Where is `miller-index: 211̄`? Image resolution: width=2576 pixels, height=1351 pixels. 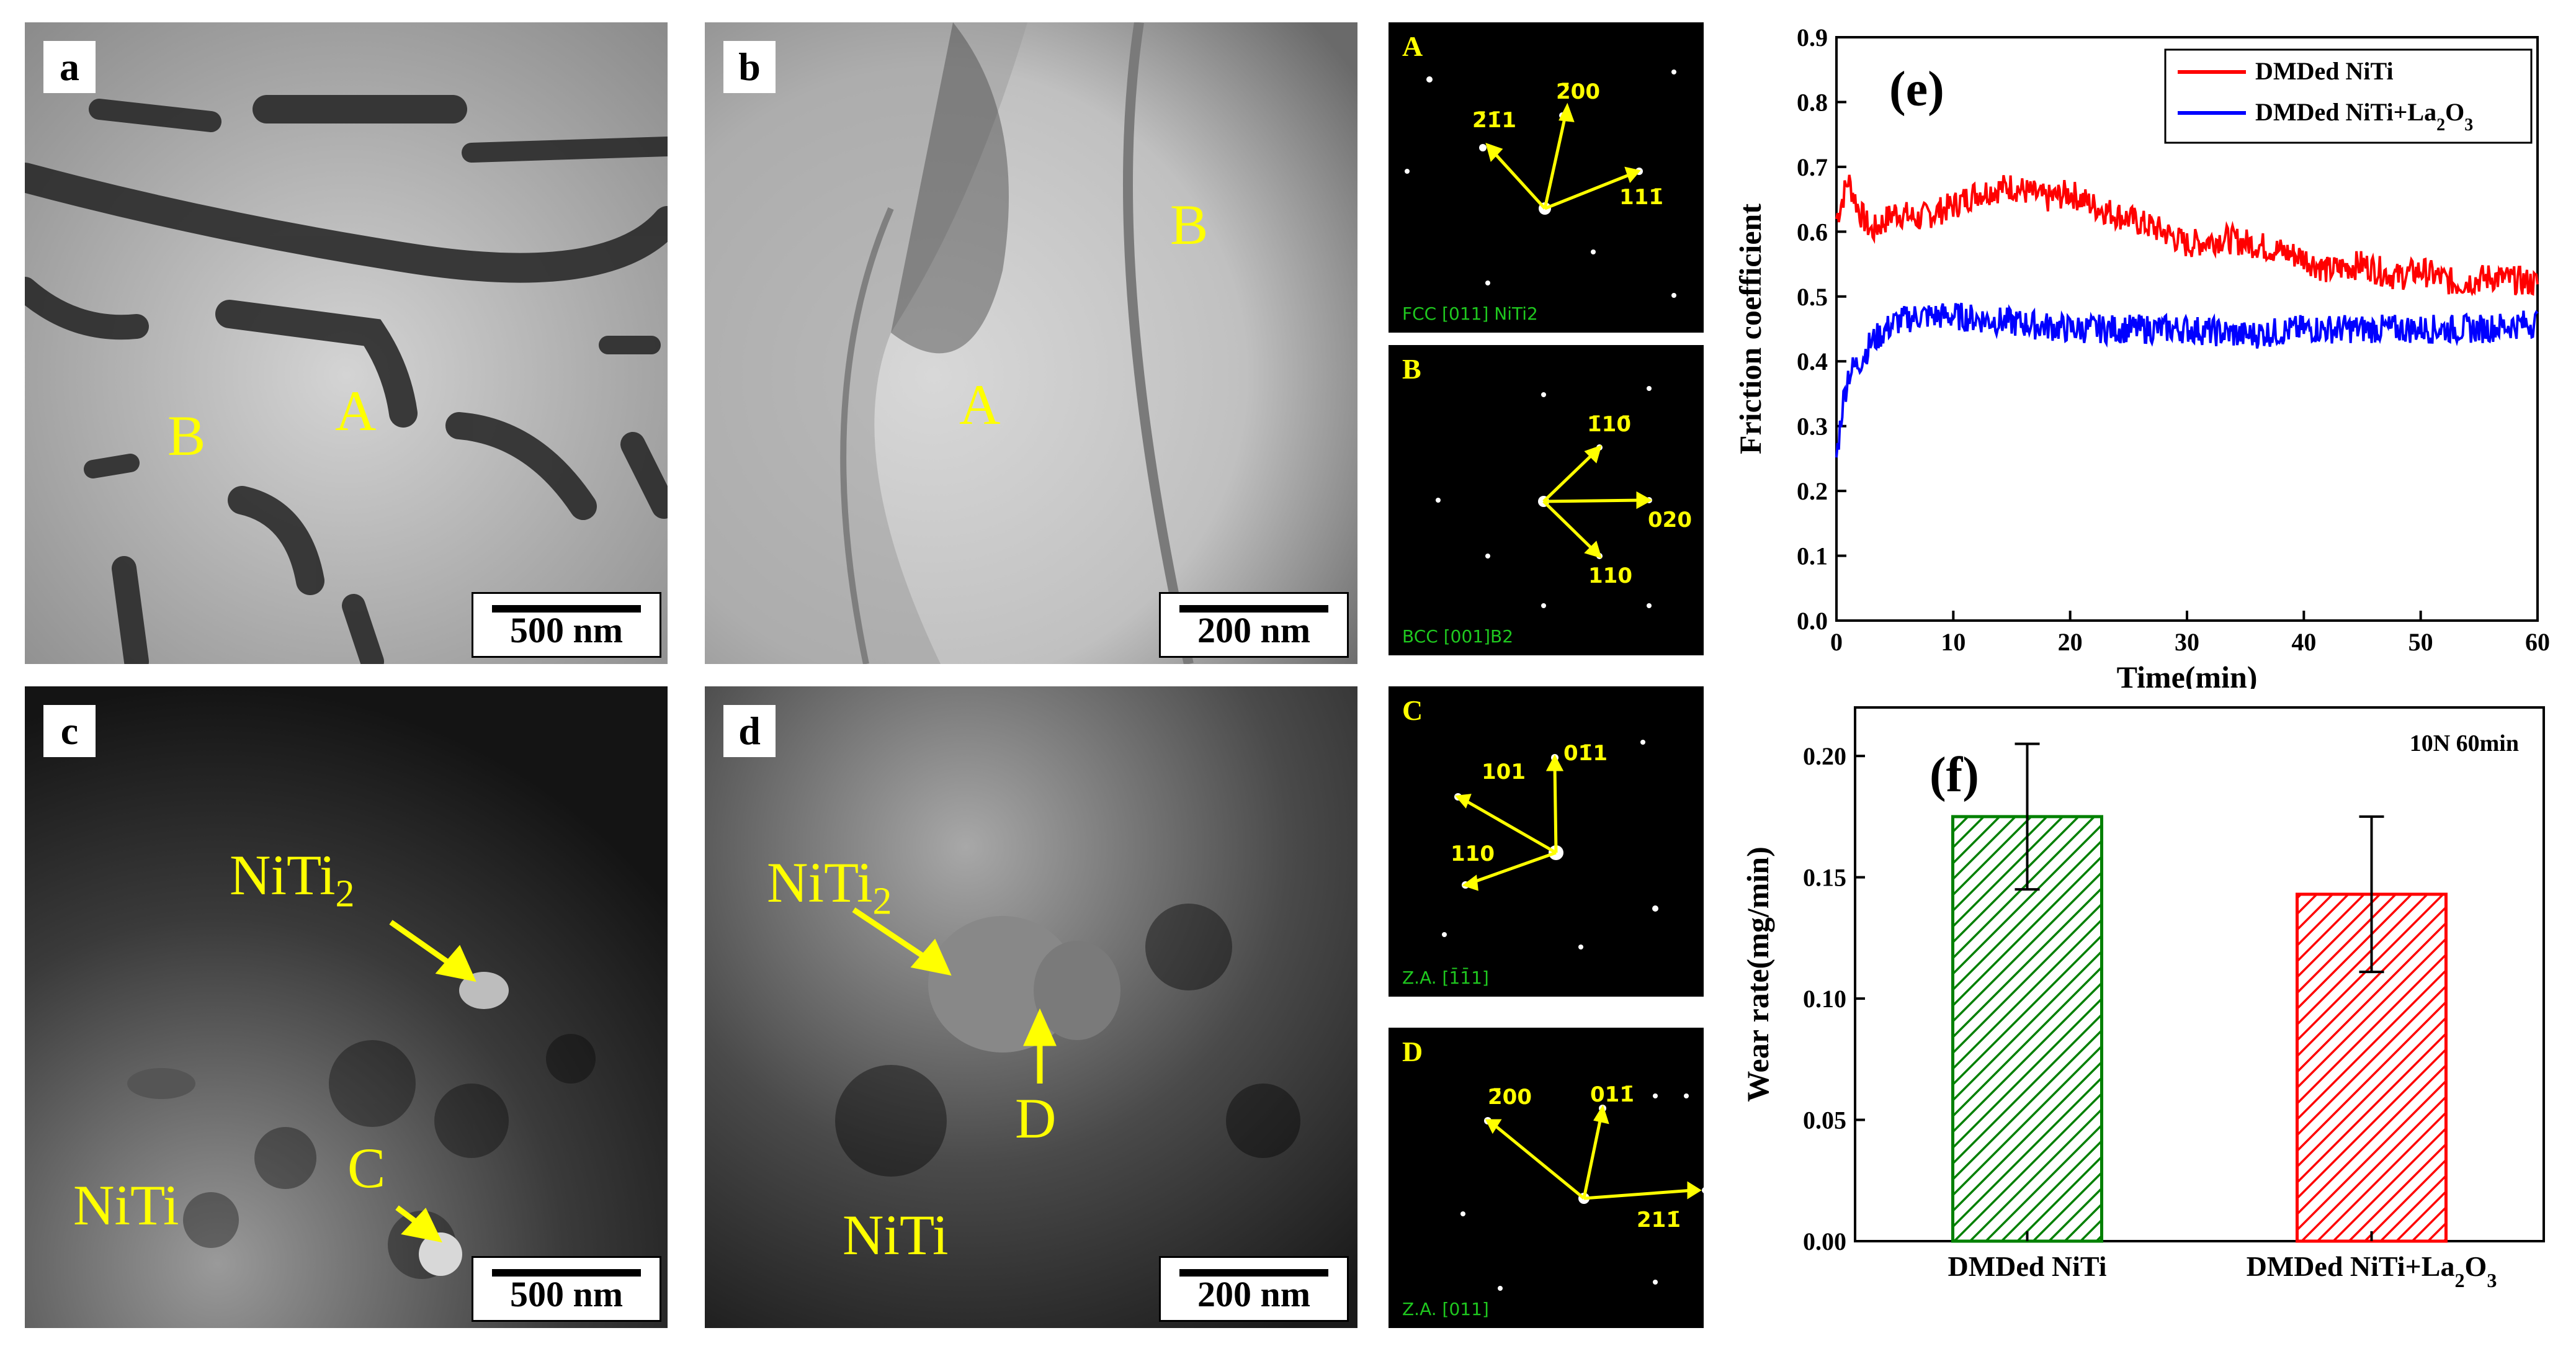
miller-index: 211̄ is located at coordinates (1659, 1220).